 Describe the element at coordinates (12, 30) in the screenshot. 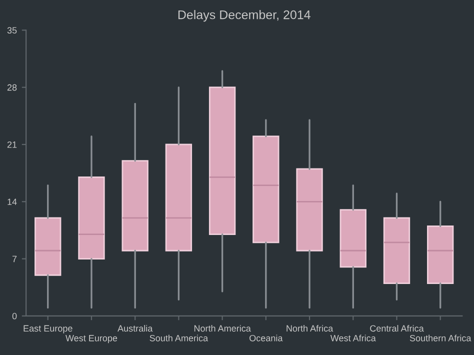

I see `y-tick-label: 35` at that location.